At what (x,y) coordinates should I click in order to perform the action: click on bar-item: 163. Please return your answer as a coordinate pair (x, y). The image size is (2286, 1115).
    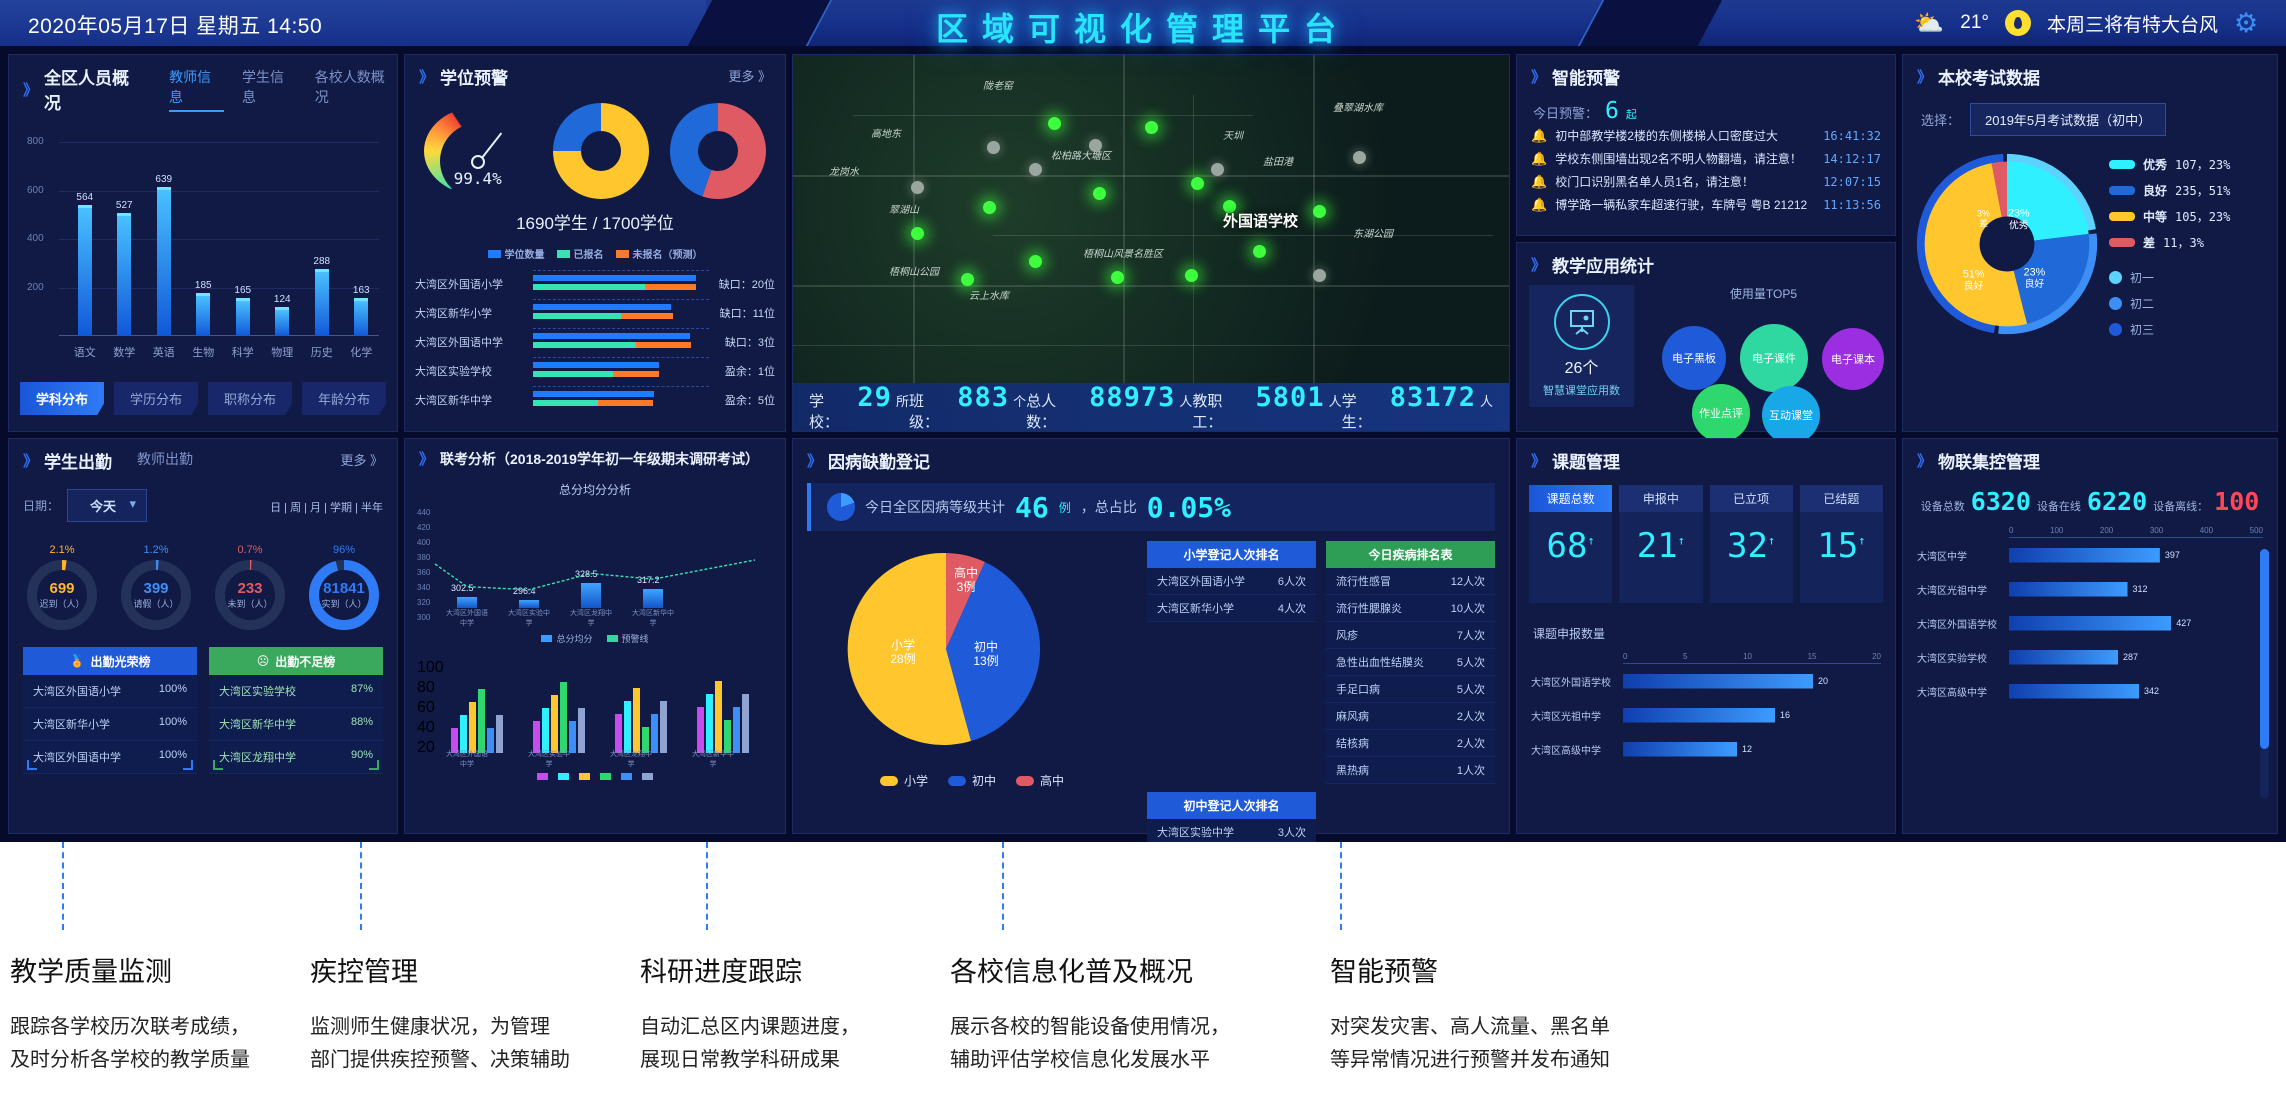
    Looking at the image, I should click on (361, 310).